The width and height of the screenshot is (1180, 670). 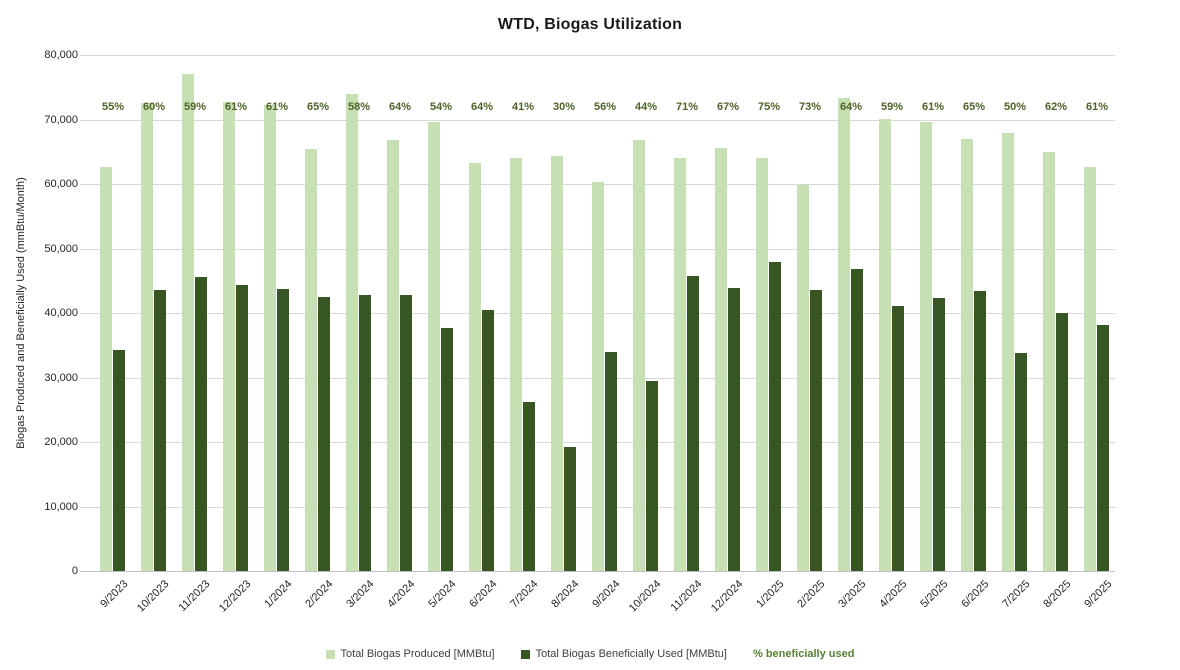 What do you see at coordinates (728, 107) in the screenshot?
I see `percent-beneficially-used-label: 67%` at bounding box center [728, 107].